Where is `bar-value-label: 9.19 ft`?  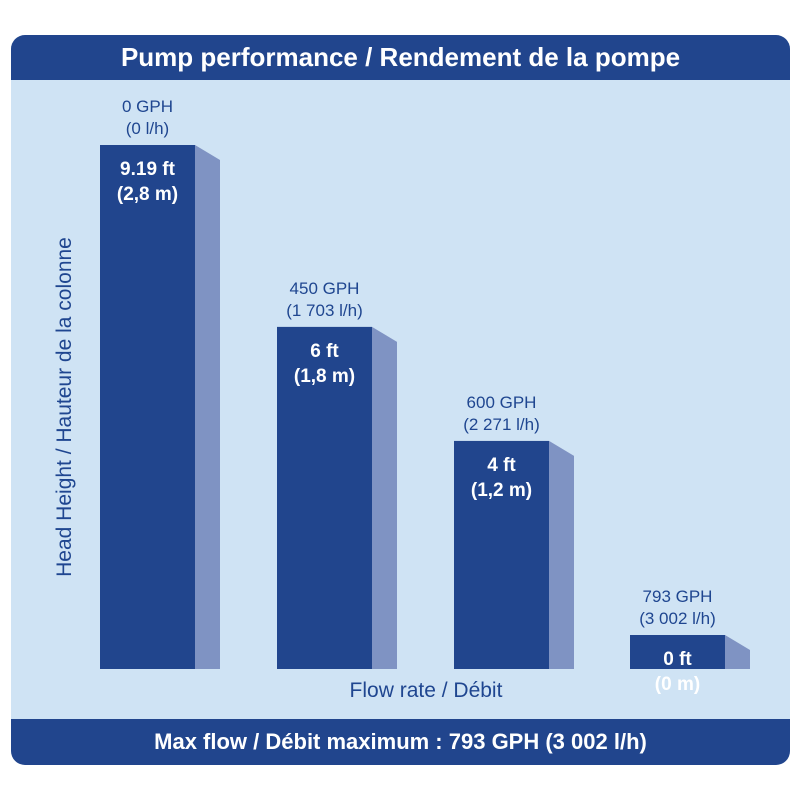
bar-value-label: 9.19 ft is located at coordinates (148, 169).